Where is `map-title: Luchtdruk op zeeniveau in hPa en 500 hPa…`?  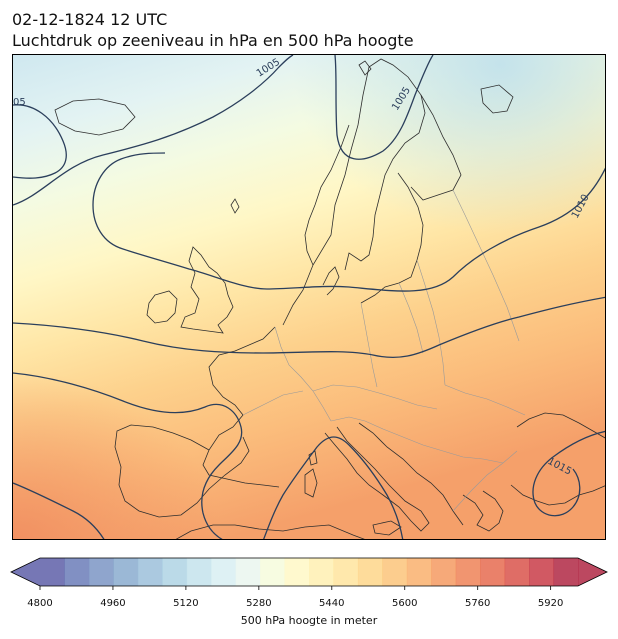
map-title: Luchtdruk op zeeniveau in hPa en 500 hPa… is located at coordinates (213, 40).